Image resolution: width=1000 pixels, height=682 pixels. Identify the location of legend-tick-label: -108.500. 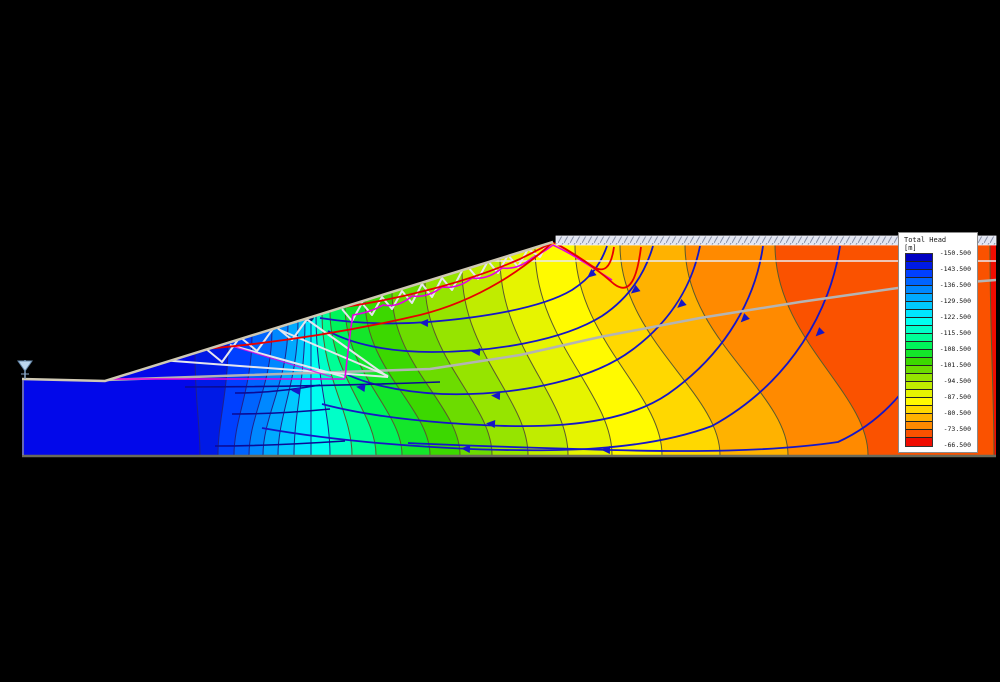
(955, 349).